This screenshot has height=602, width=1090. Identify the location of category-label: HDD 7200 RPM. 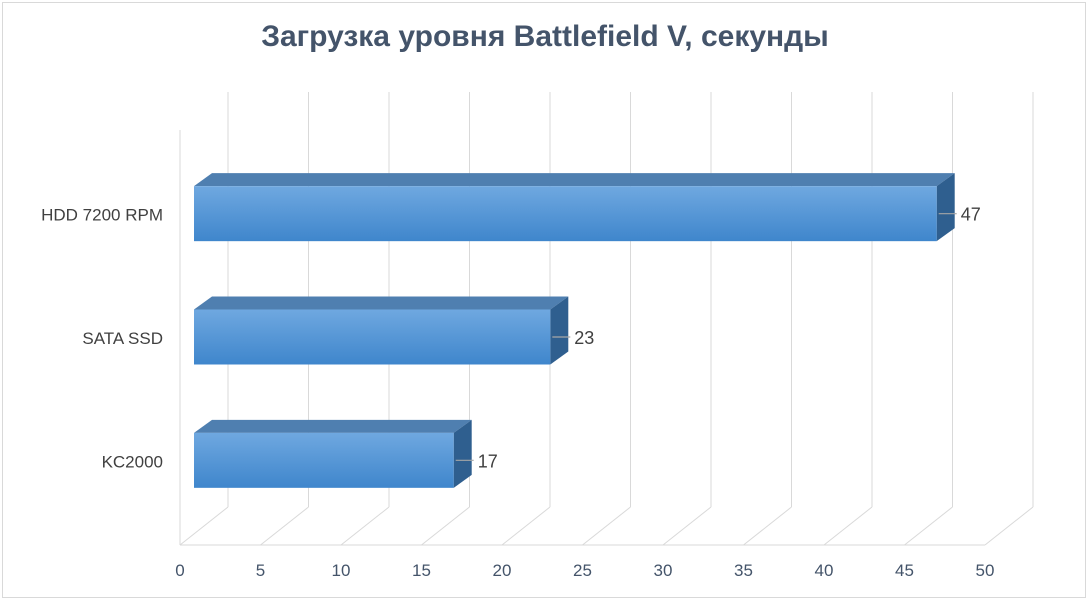
(102, 215).